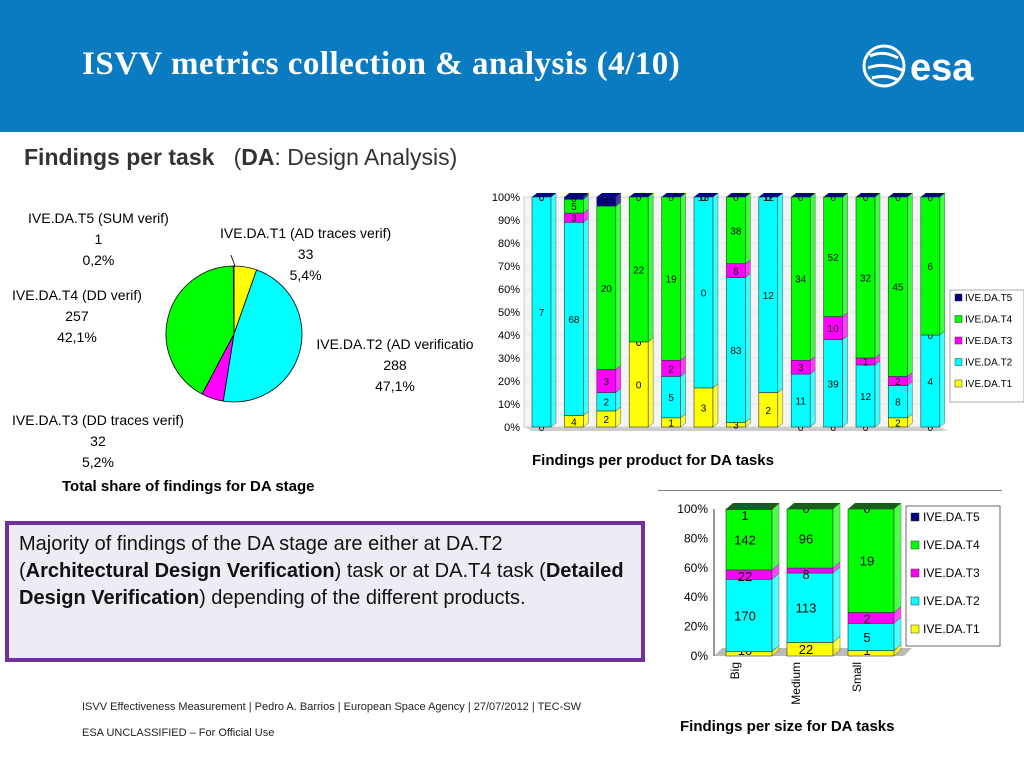  What do you see at coordinates (806, 649) in the screenshot?
I see `size-data-label: 22` at bounding box center [806, 649].